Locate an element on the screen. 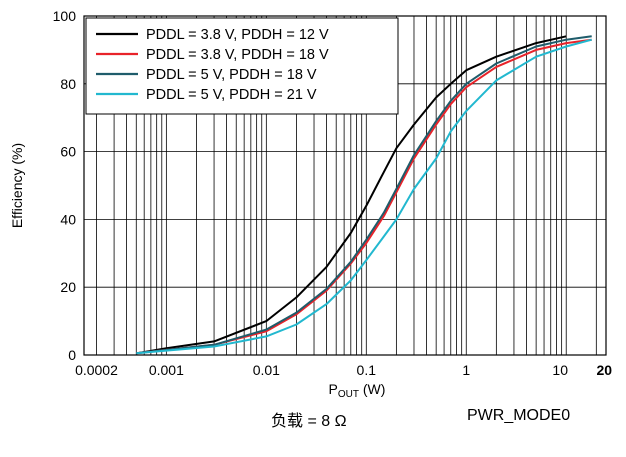 The width and height of the screenshot is (626, 457). x-tick-label: 1 is located at coordinates (466, 370).